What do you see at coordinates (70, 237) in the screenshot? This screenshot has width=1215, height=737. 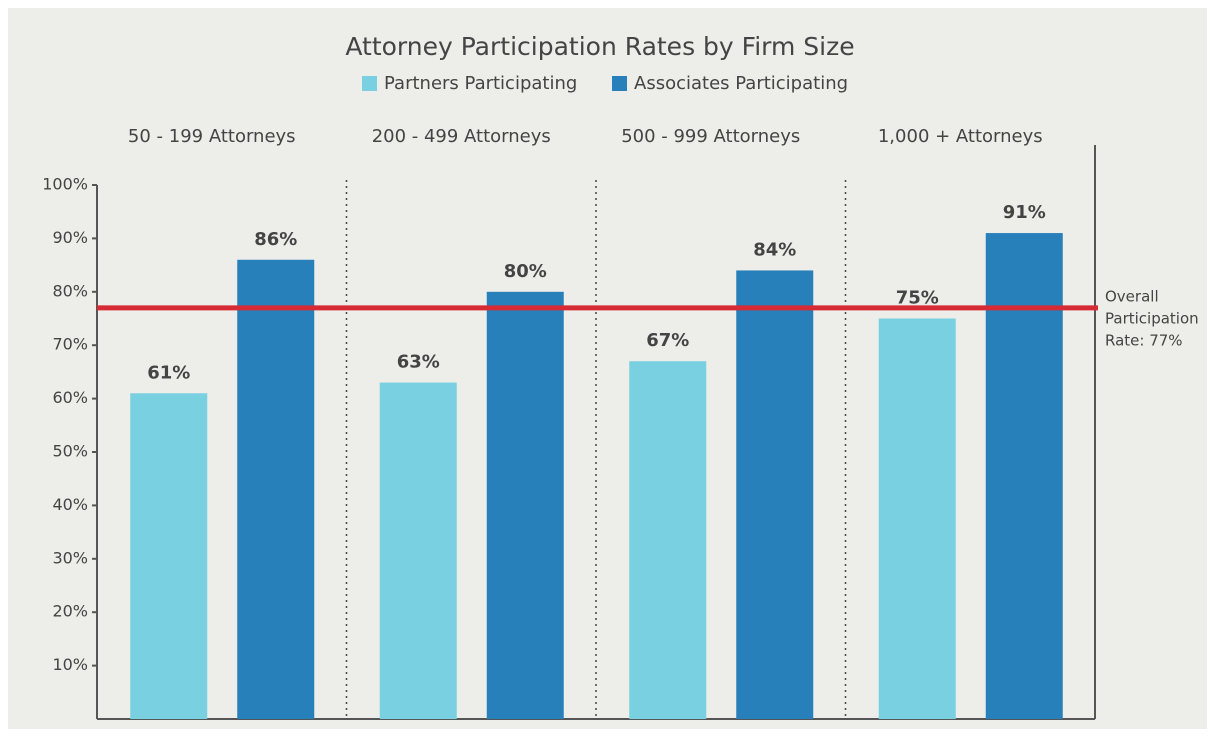 I see `y-tick-label: 90%` at bounding box center [70, 237].